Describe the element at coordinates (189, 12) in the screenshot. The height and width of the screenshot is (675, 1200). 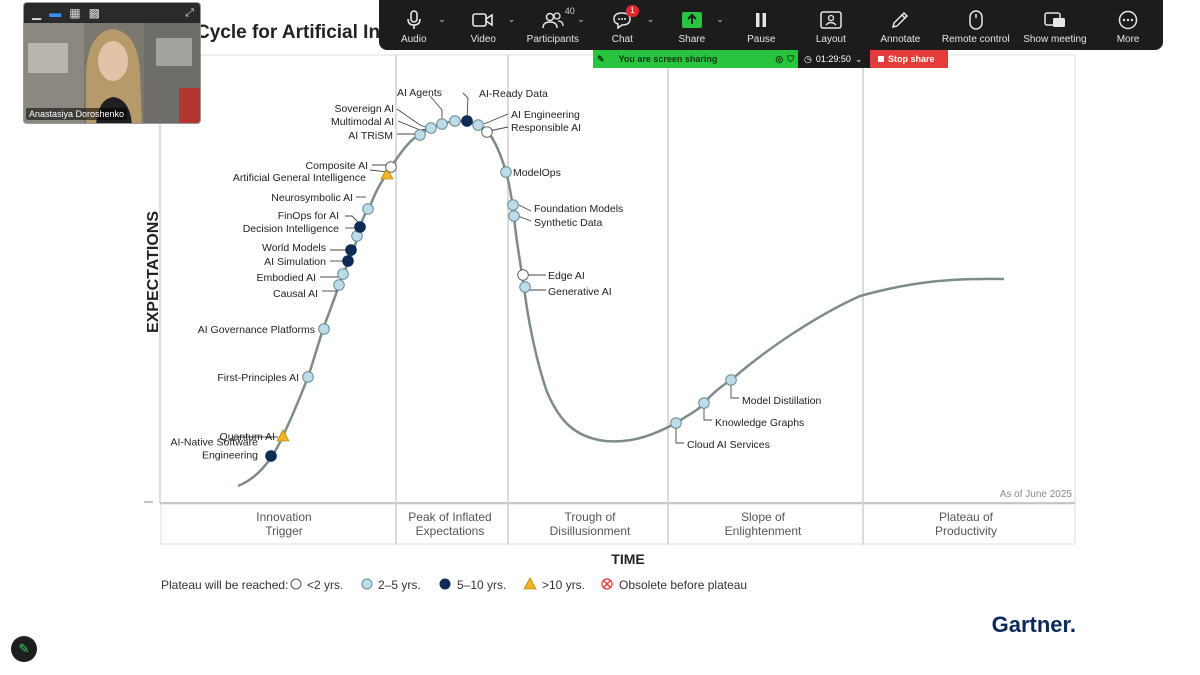
I see `expand-icon: ⤢` at that location.